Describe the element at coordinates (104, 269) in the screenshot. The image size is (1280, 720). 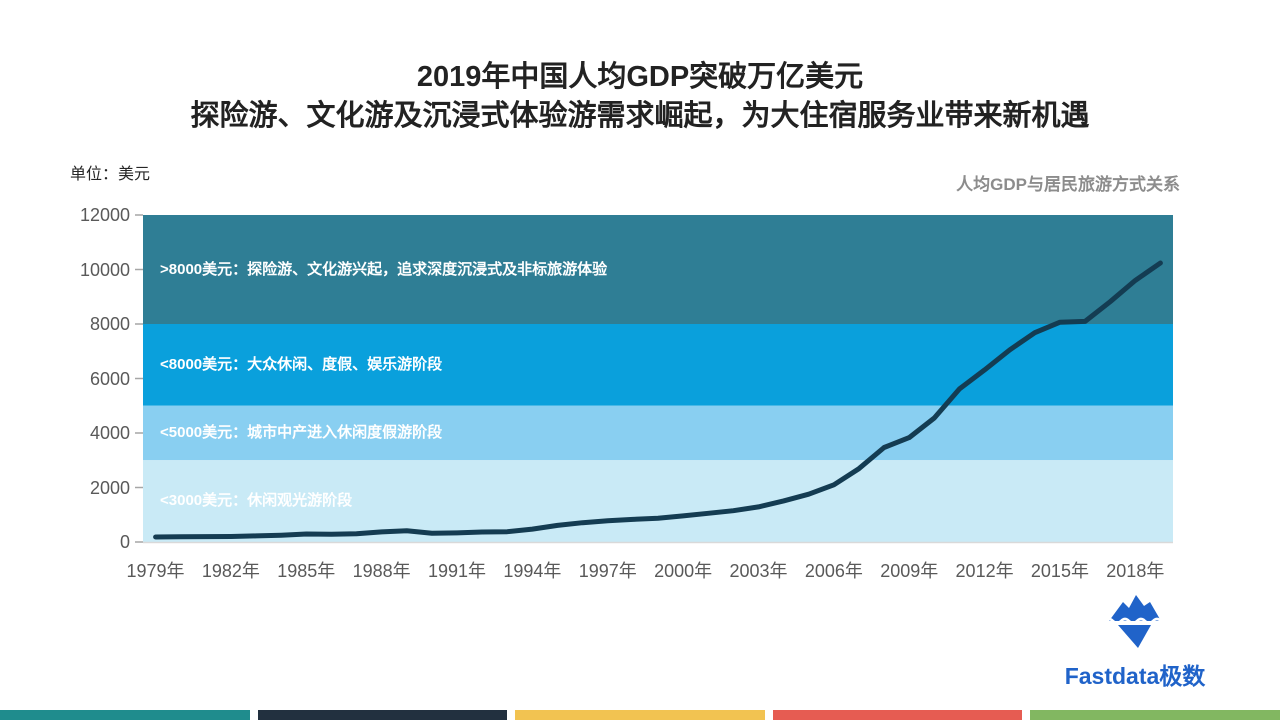
I see `y-axis-tick-label: 10000` at that location.